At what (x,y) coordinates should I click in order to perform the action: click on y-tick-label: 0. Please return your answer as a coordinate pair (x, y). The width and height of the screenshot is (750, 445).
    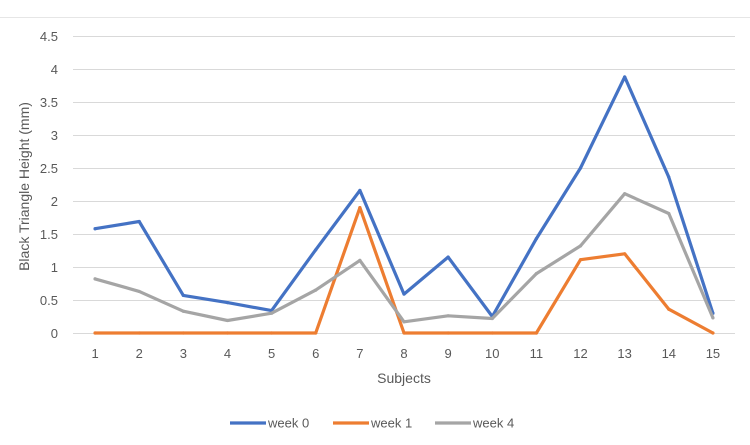
    Looking at the image, I should click on (54, 333).